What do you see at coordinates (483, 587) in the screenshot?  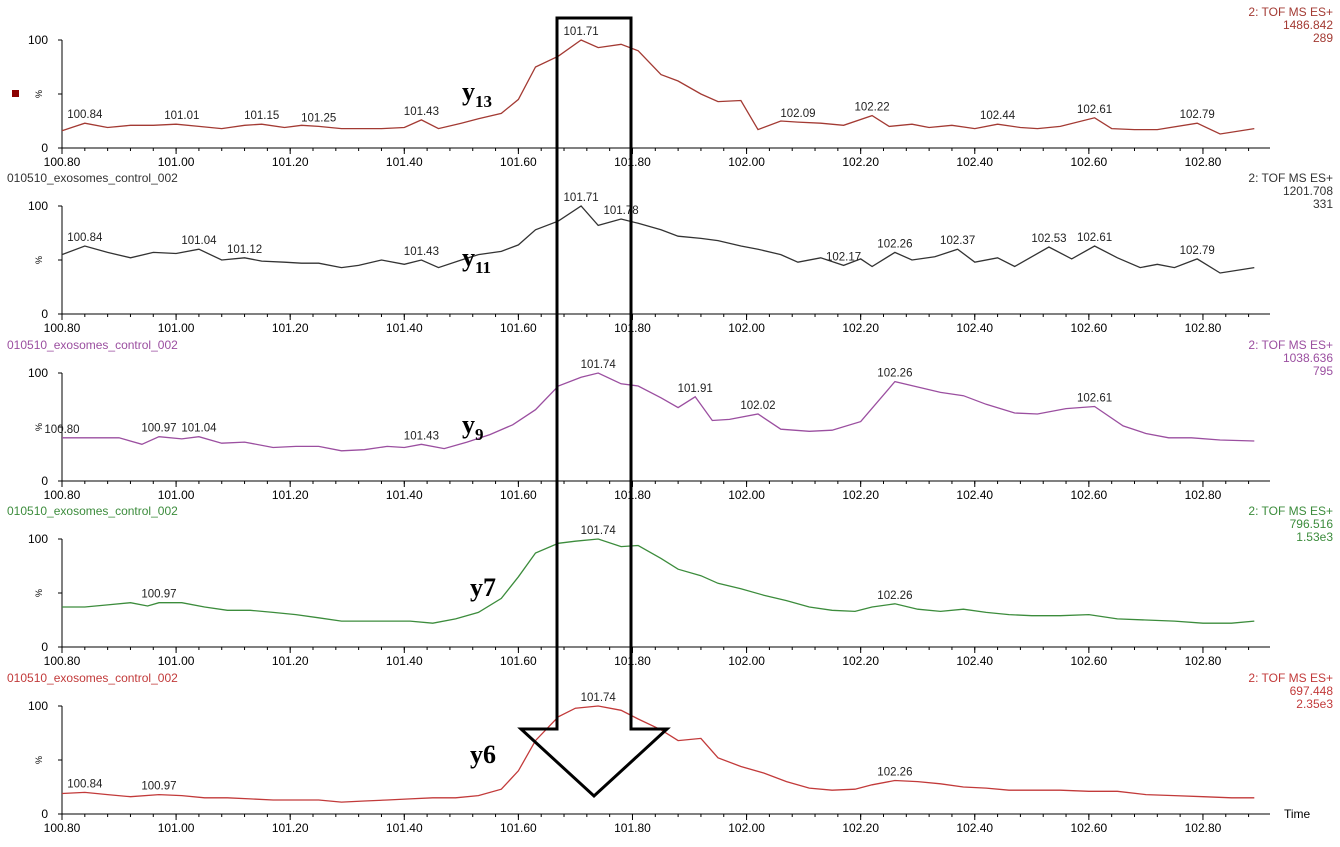 I see `ion-label-base: y7` at bounding box center [483, 587].